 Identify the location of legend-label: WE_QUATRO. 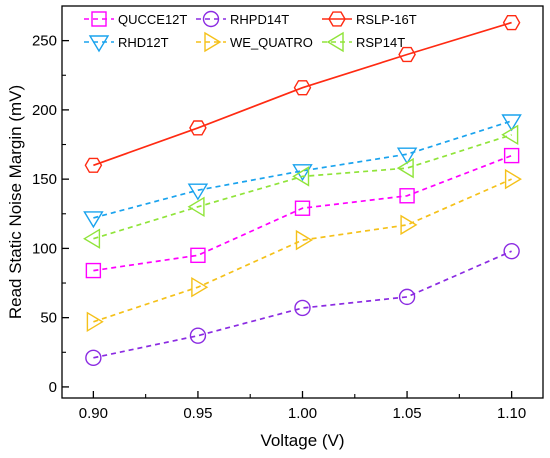
(271, 42).